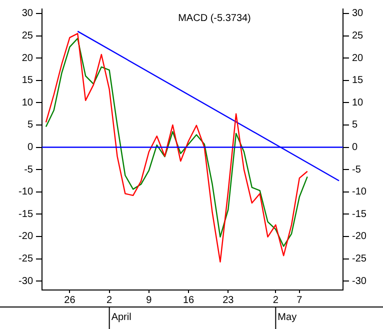 This screenshot has height=329, width=383. What do you see at coordinates (26, 214) in the screenshot?
I see `y-tick-label: -15` at bounding box center [26, 214].